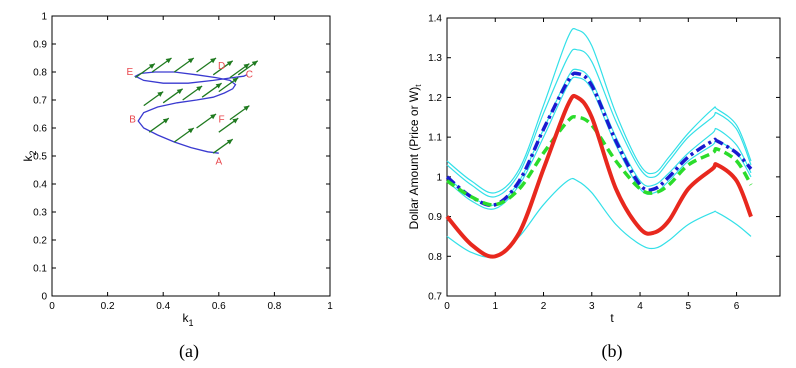  Describe the element at coordinates (435, 257) in the screenshot. I see `panel-b-ytick-label: 0.8` at that location.